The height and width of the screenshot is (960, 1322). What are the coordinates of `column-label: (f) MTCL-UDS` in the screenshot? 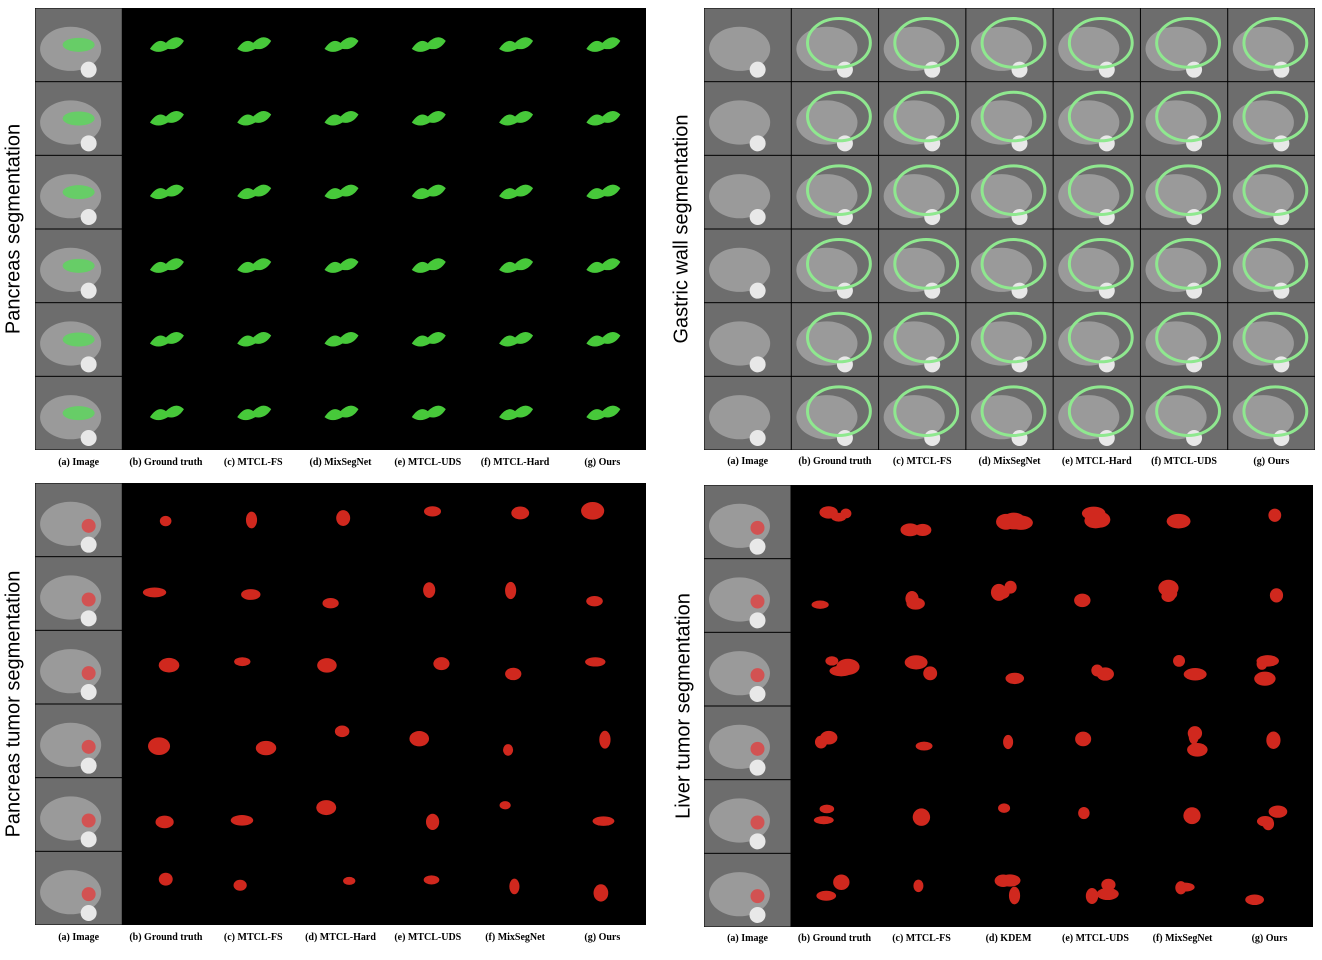 It's located at (1184, 461).